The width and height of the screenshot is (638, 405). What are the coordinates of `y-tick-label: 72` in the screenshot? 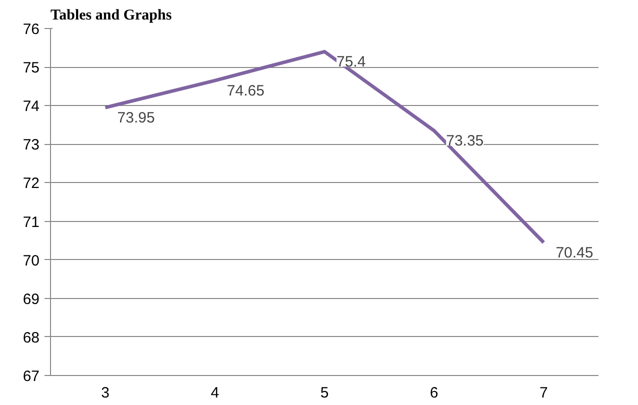 It's located at (31, 183).